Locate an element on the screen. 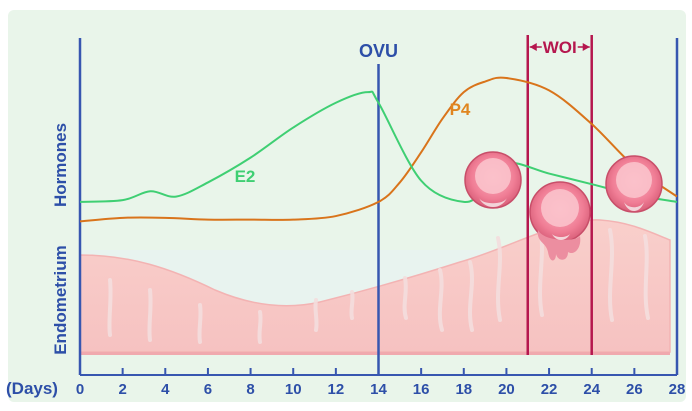 This screenshot has width=692, height=411. woi-label: WOI is located at coordinates (560, 47).